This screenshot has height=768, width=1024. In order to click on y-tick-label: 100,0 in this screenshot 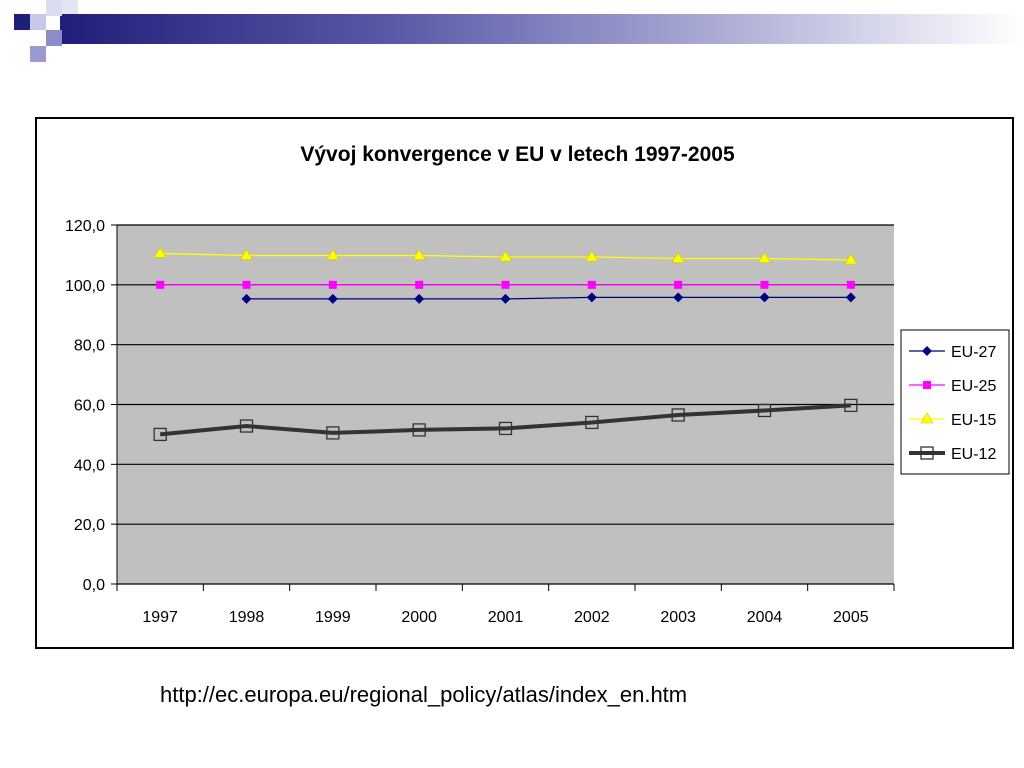, I will do `click(85, 286)`.